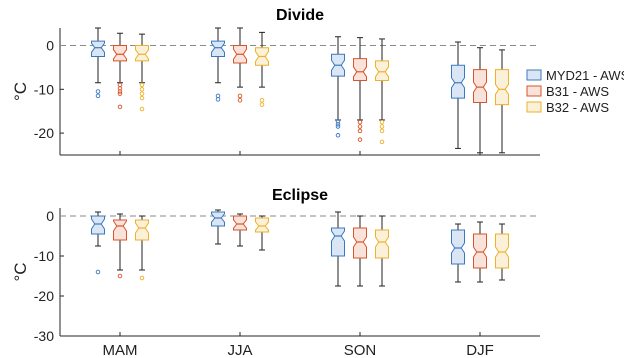  What do you see at coordinates (300, 15) in the screenshot?
I see `chart-title: Divide` at bounding box center [300, 15].